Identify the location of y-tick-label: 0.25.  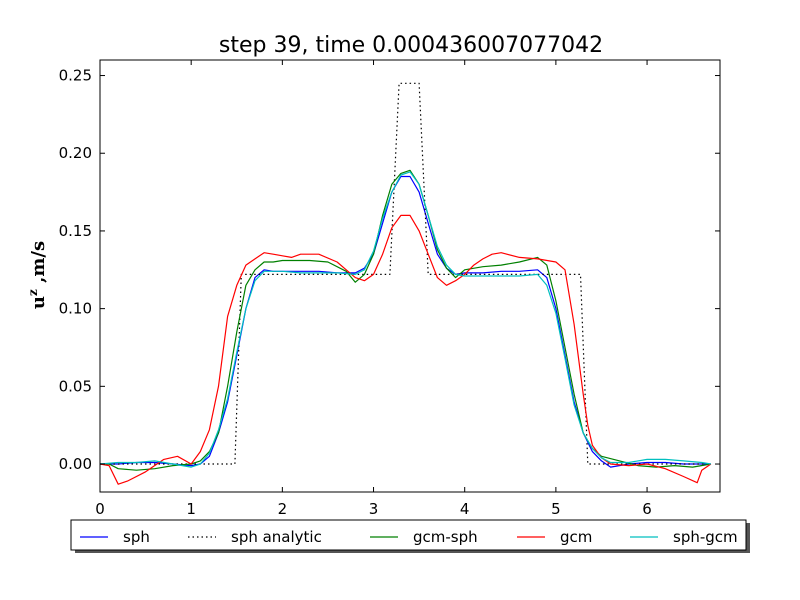
(75, 76).